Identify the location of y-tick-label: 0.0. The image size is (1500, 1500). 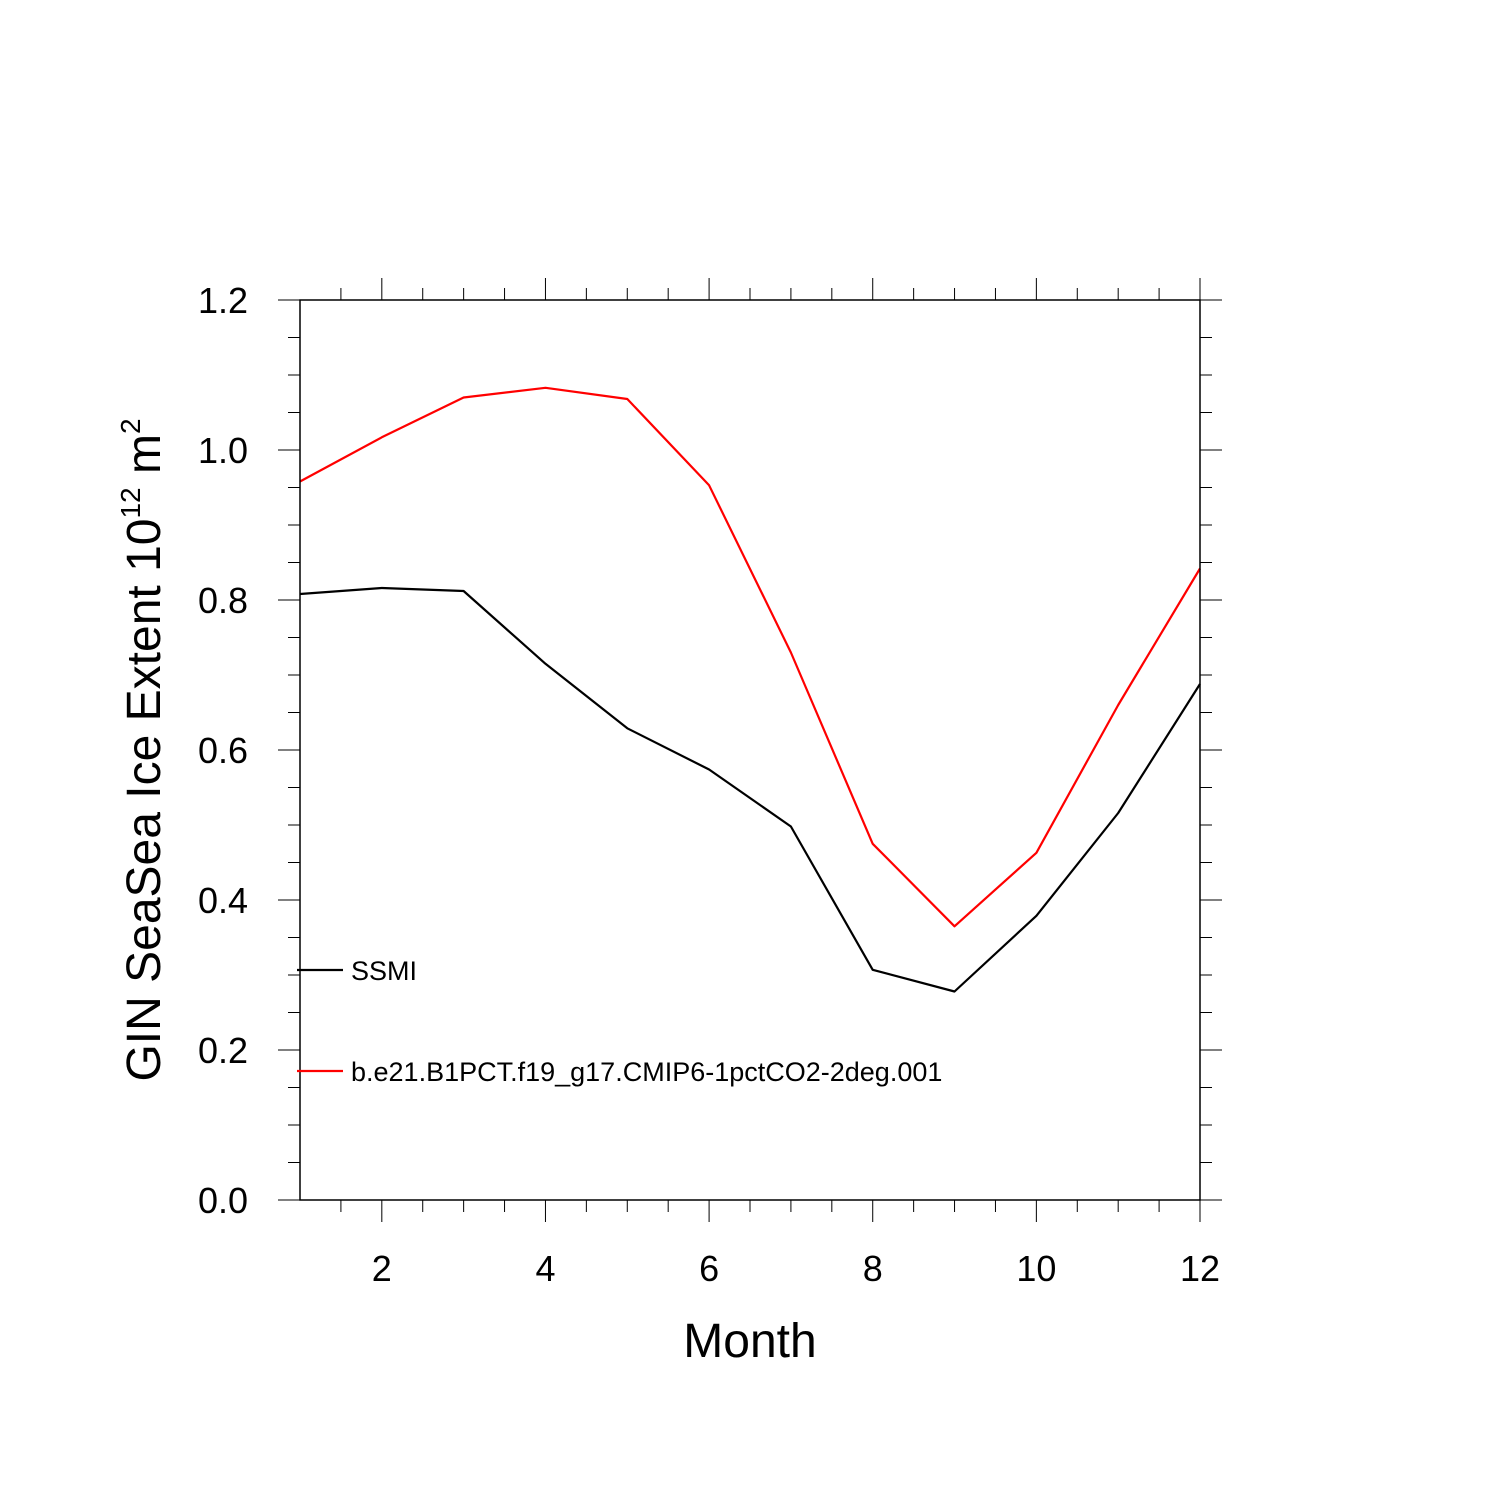
(223, 1200).